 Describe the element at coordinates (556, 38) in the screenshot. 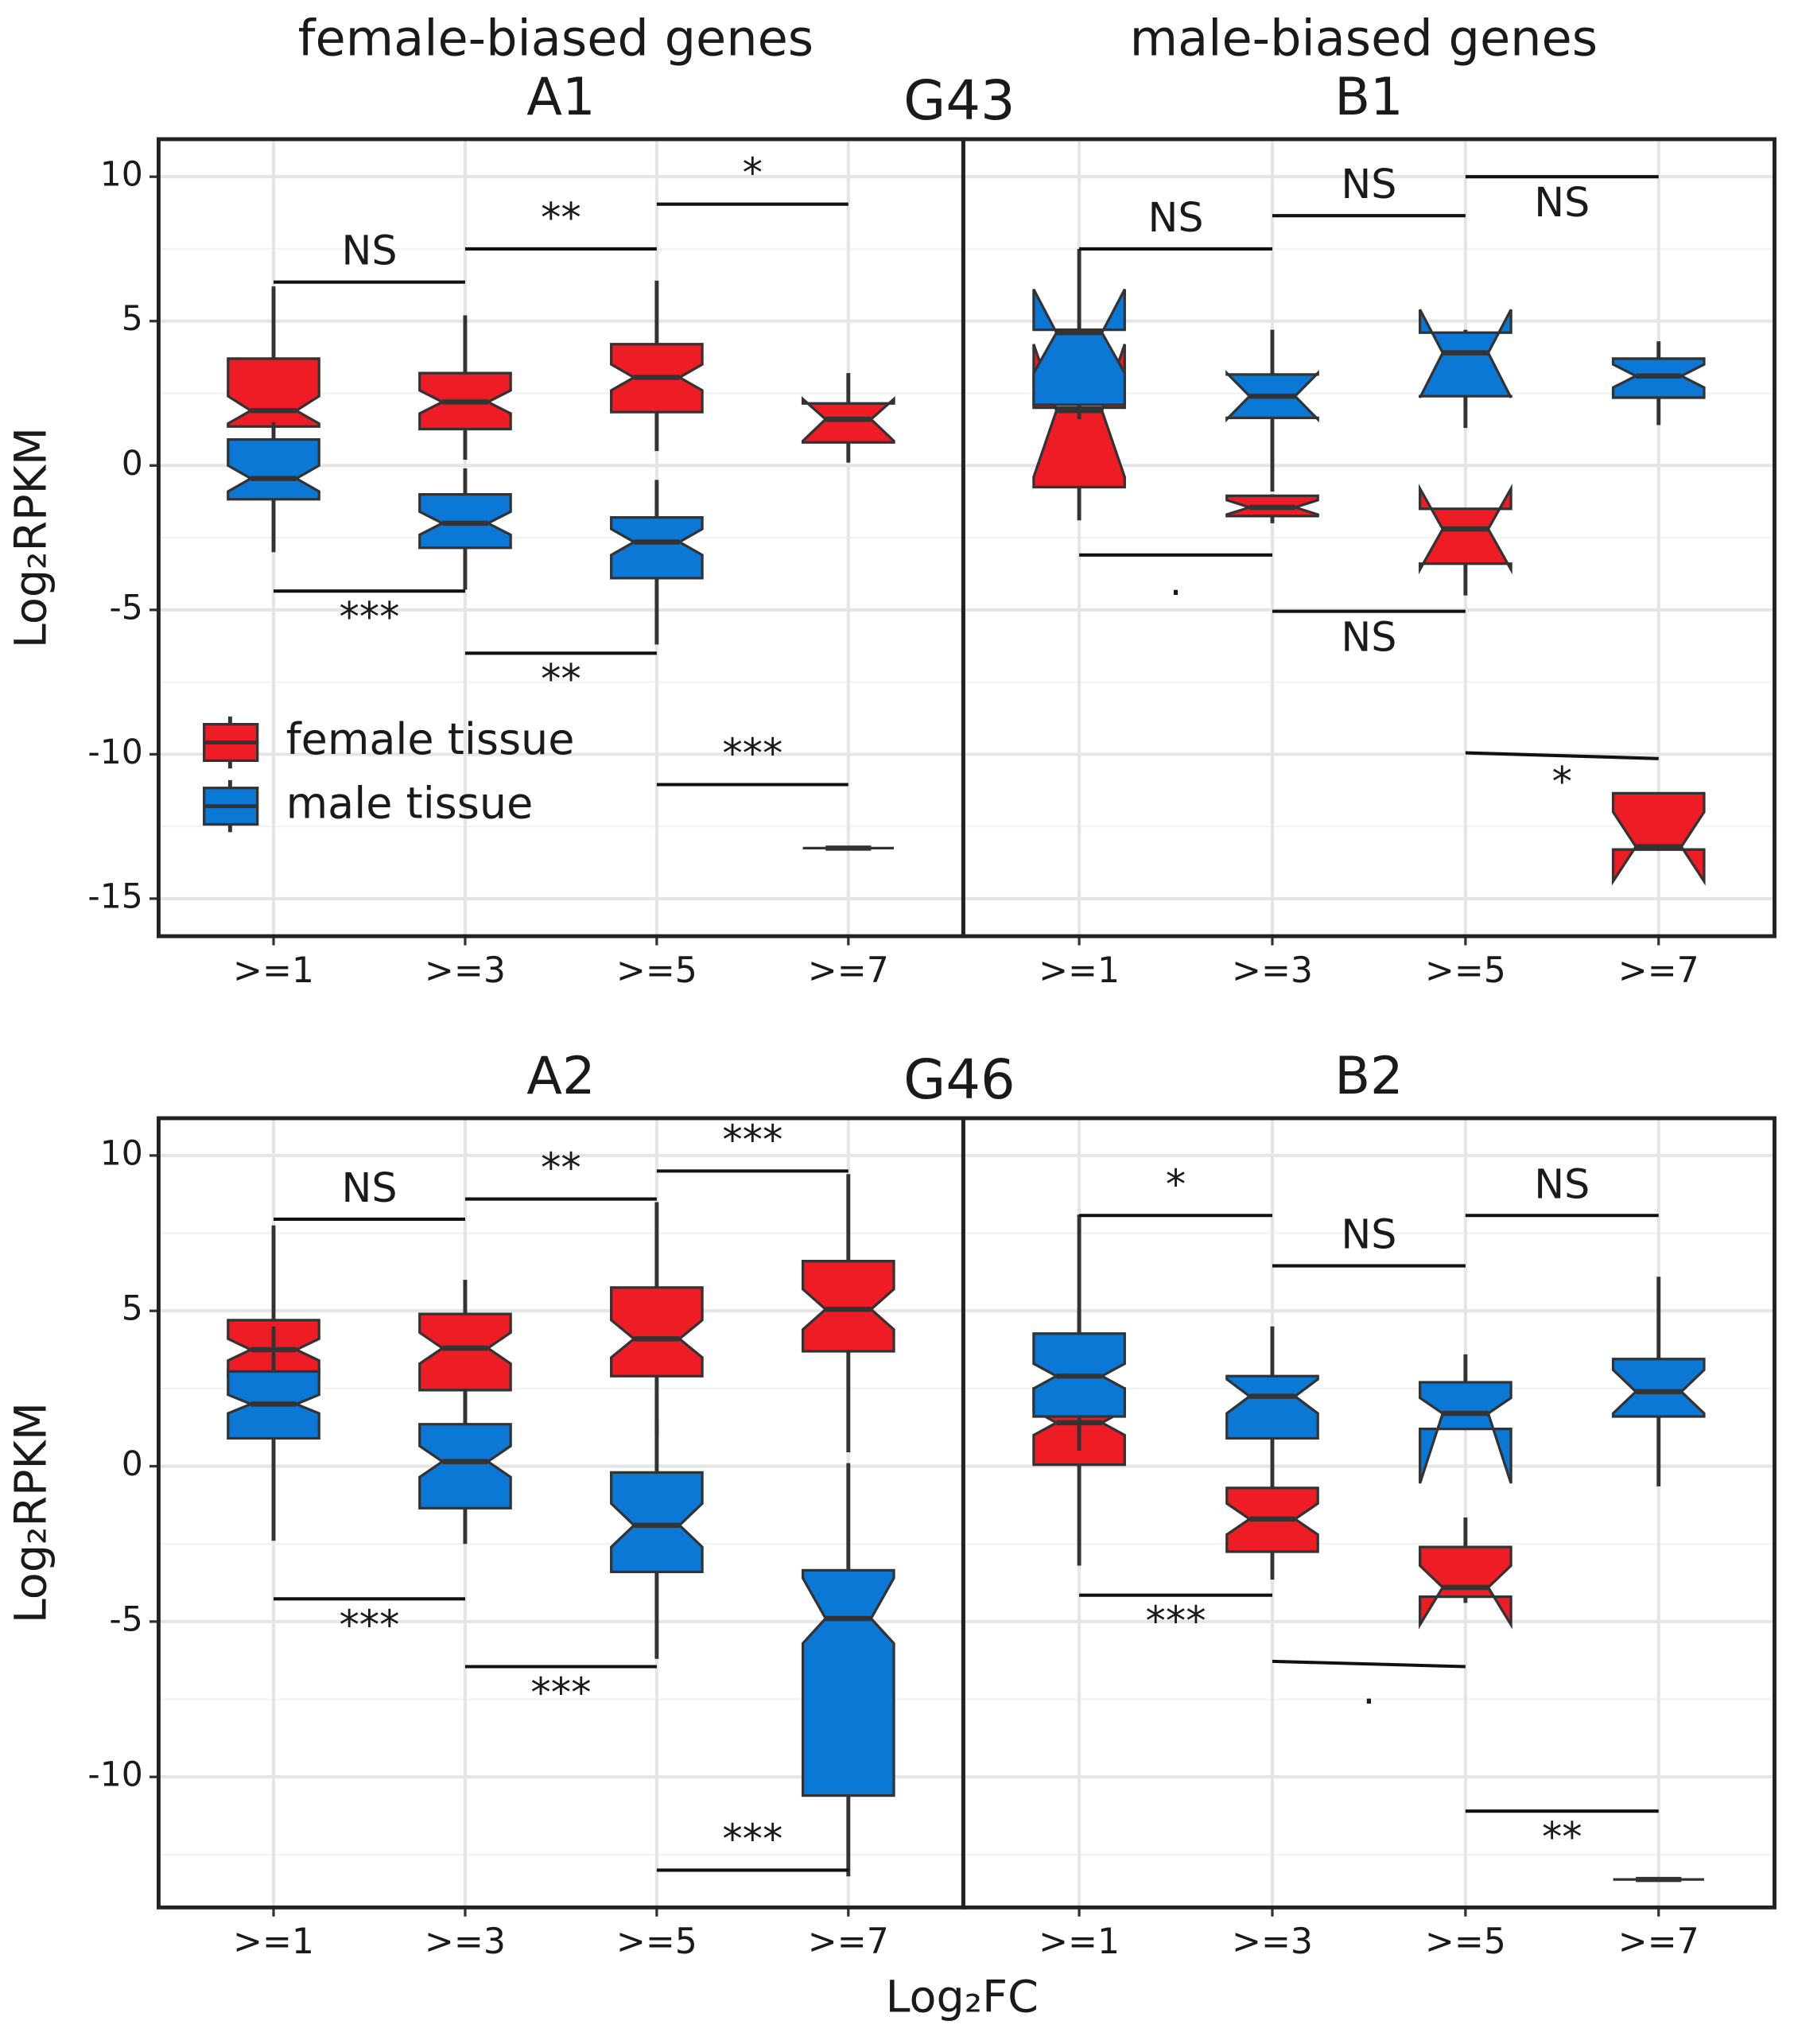

I see `panel-header: female-biased genes` at that location.